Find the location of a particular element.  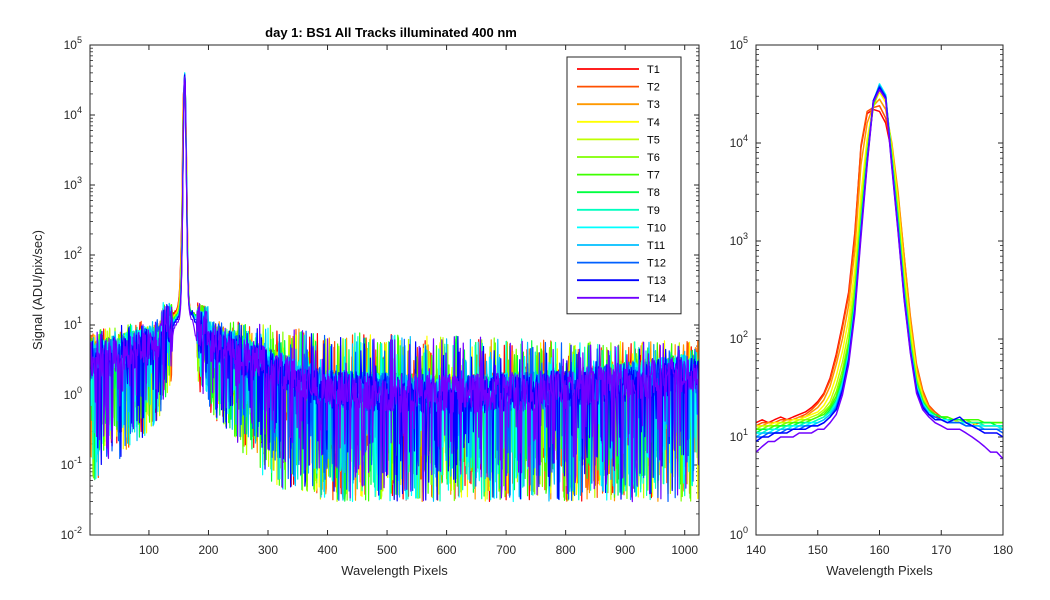

legend-label-t7: T7 is located at coordinates (653, 176).